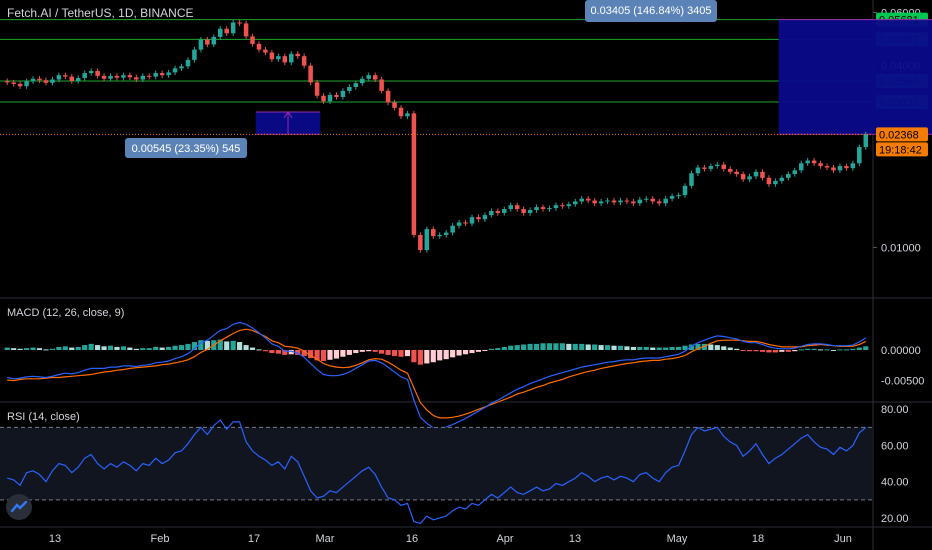  What do you see at coordinates (902, 382) in the screenshot?
I see `macd-tick-label-1: -0.00500` at bounding box center [902, 382].